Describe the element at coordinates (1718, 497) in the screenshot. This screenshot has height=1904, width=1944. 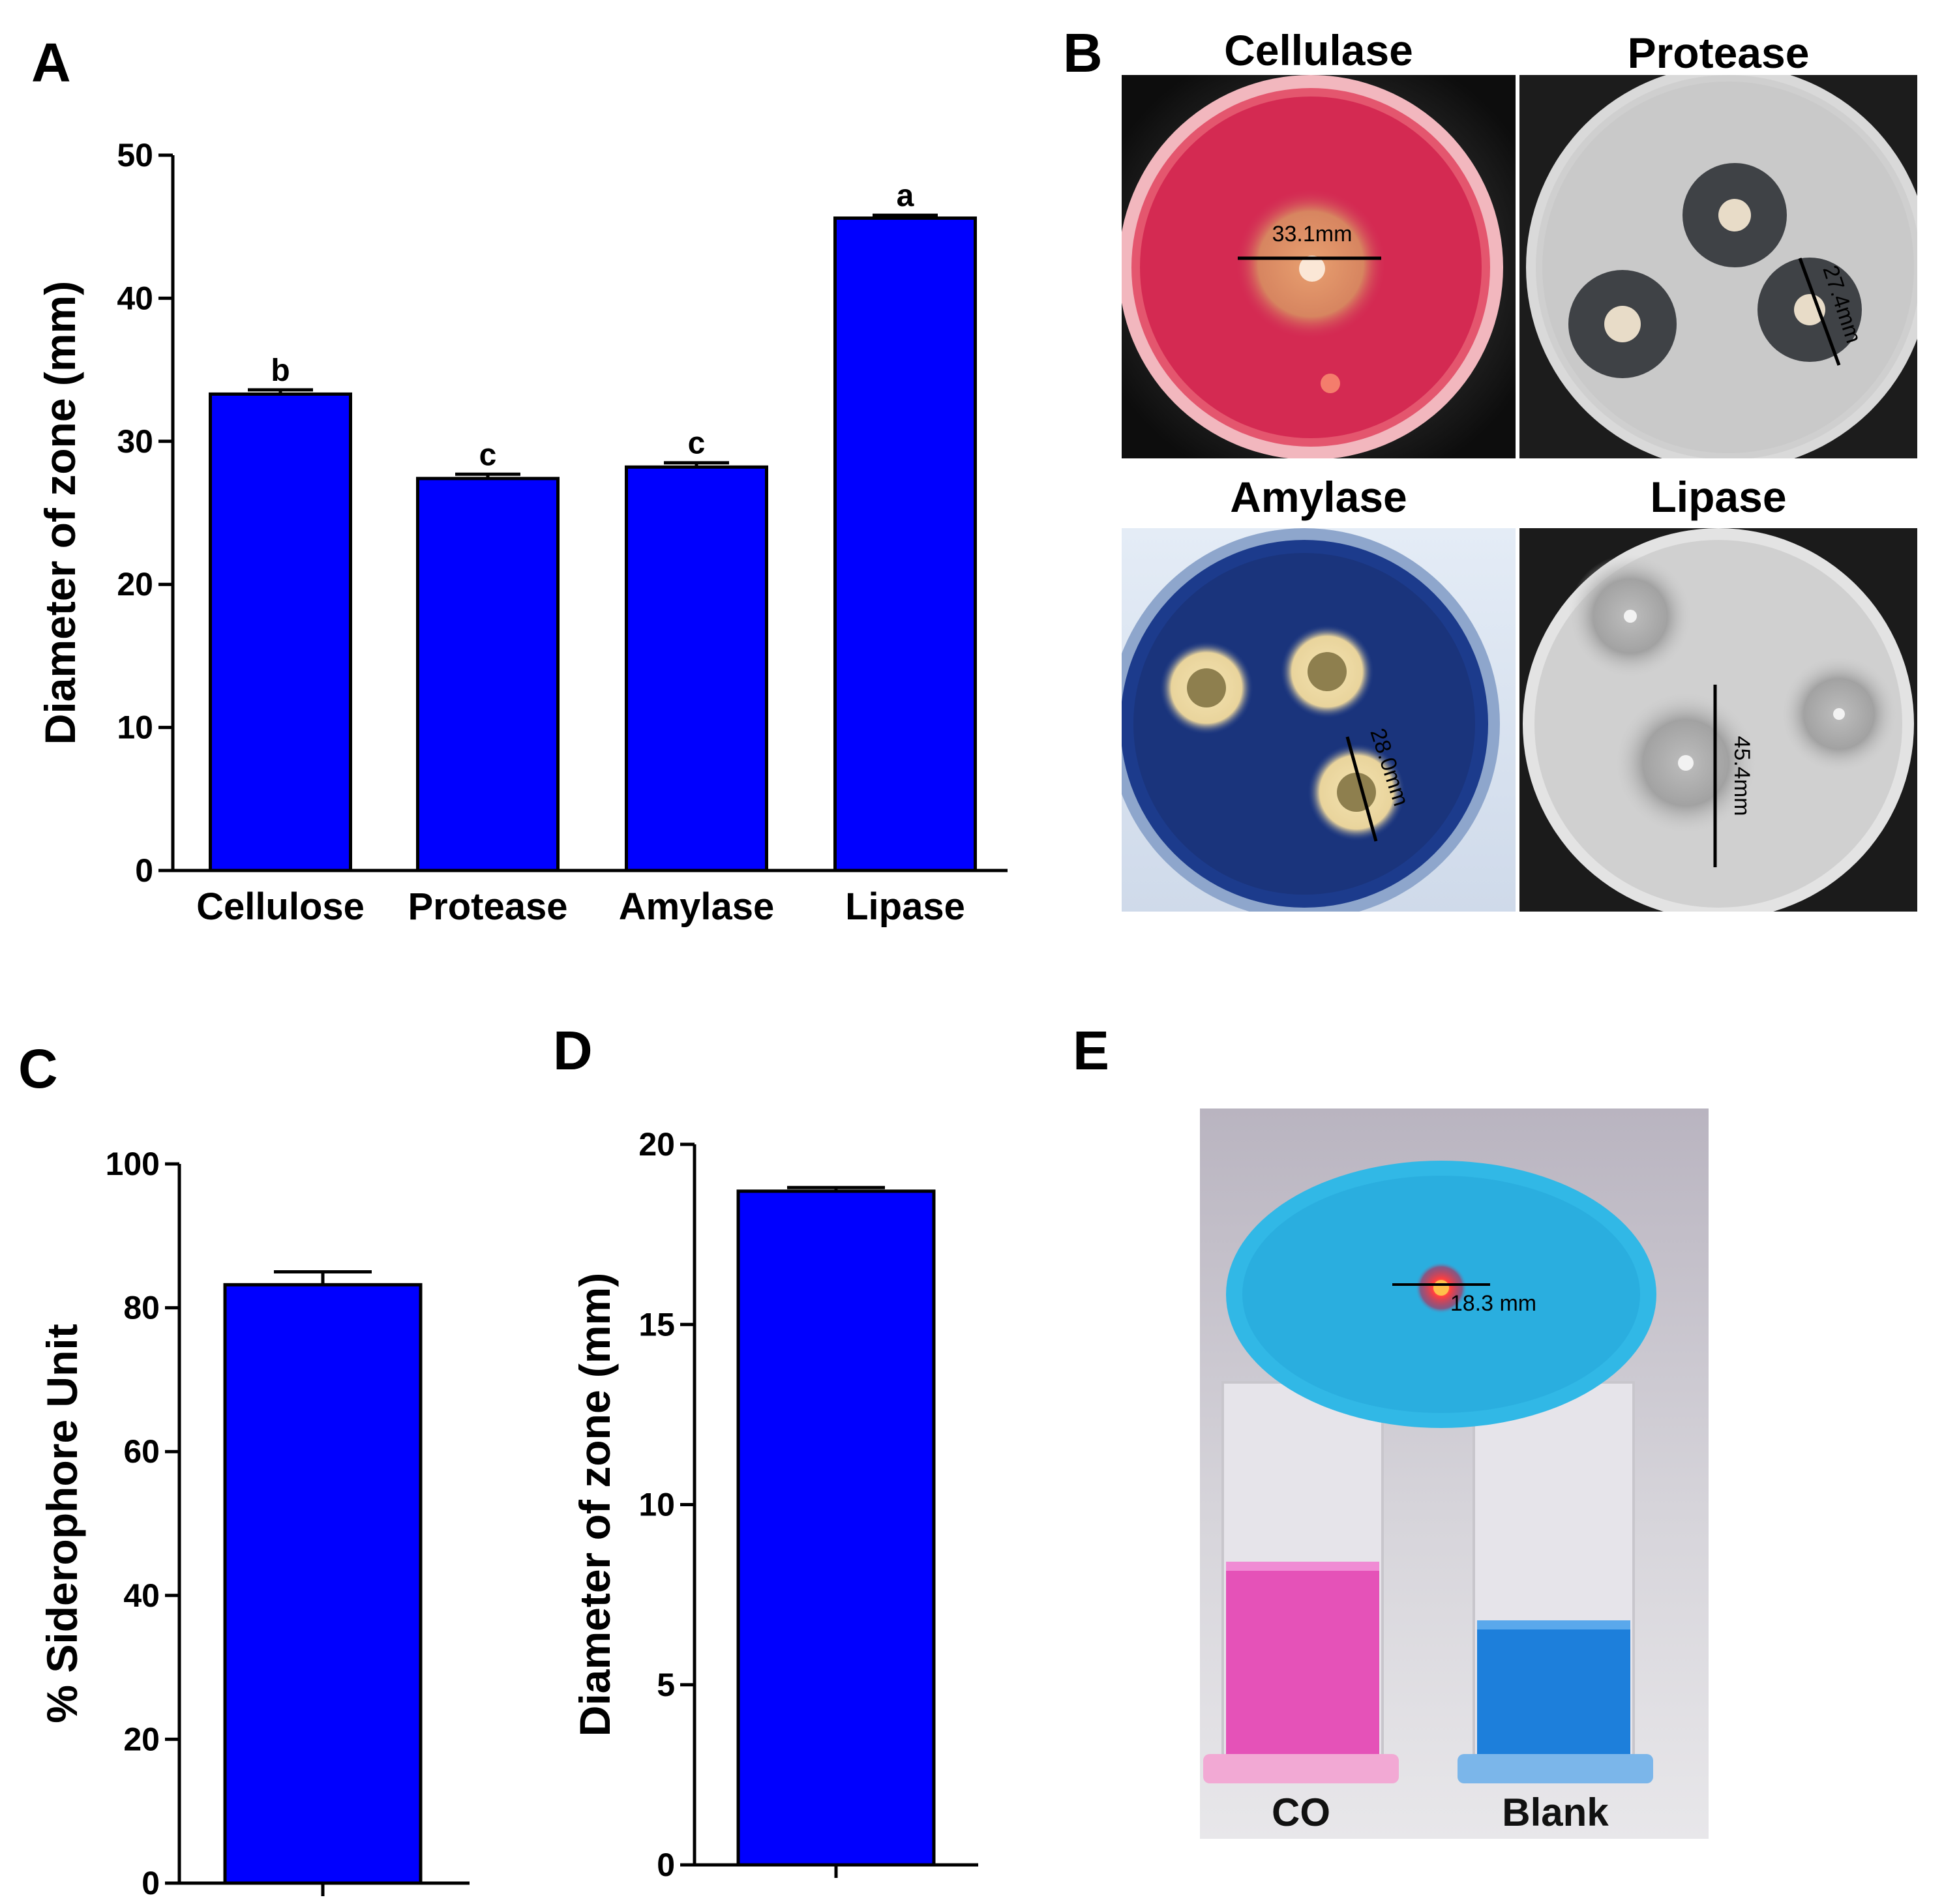
I see `photo-title-lipase: Lipase` at that location.